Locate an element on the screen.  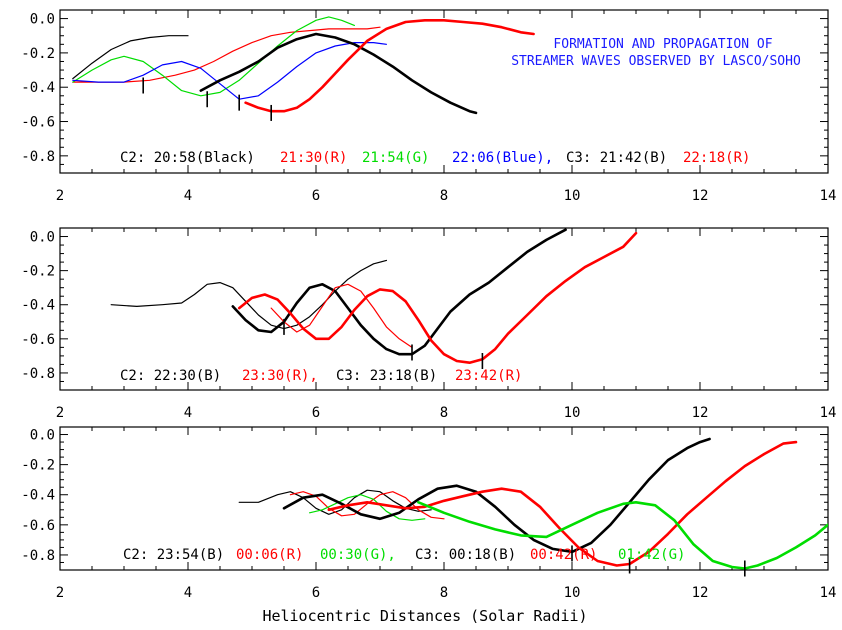
legend-entry: C3: 00:18(B) is located at coordinates (465, 555).